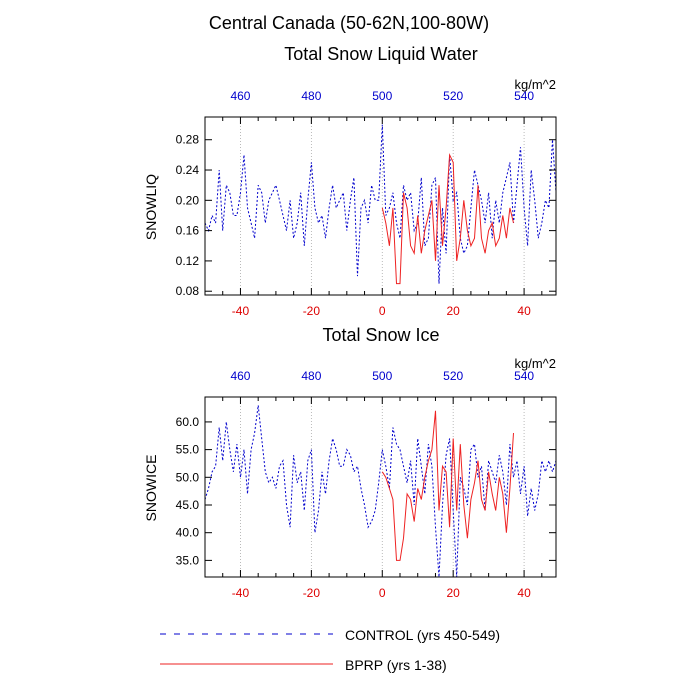  Describe the element at coordinates (188, 477) in the screenshot. I see `snowice-y-tick-label: 50.0` at that location.